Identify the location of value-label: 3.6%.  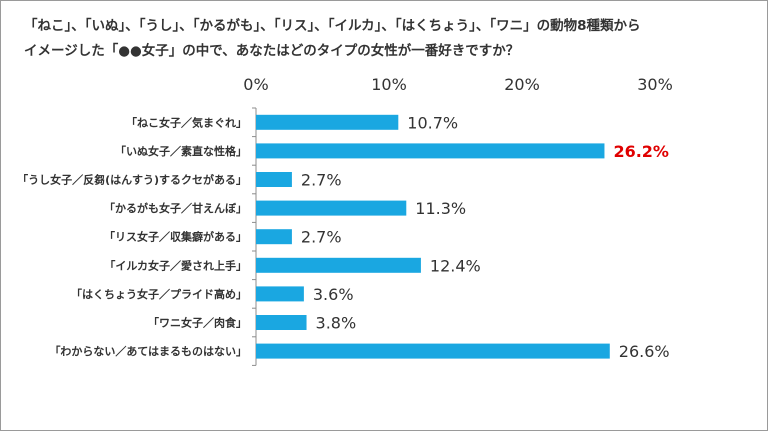
(333, 294).